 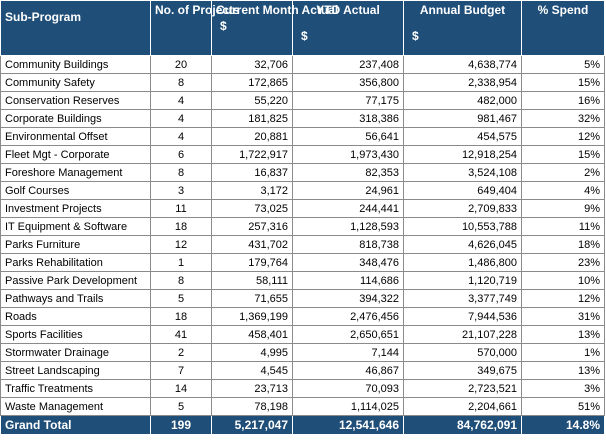 I want to click on cell-ytd-actual: 1,114,025, so click(x=348, y=406).